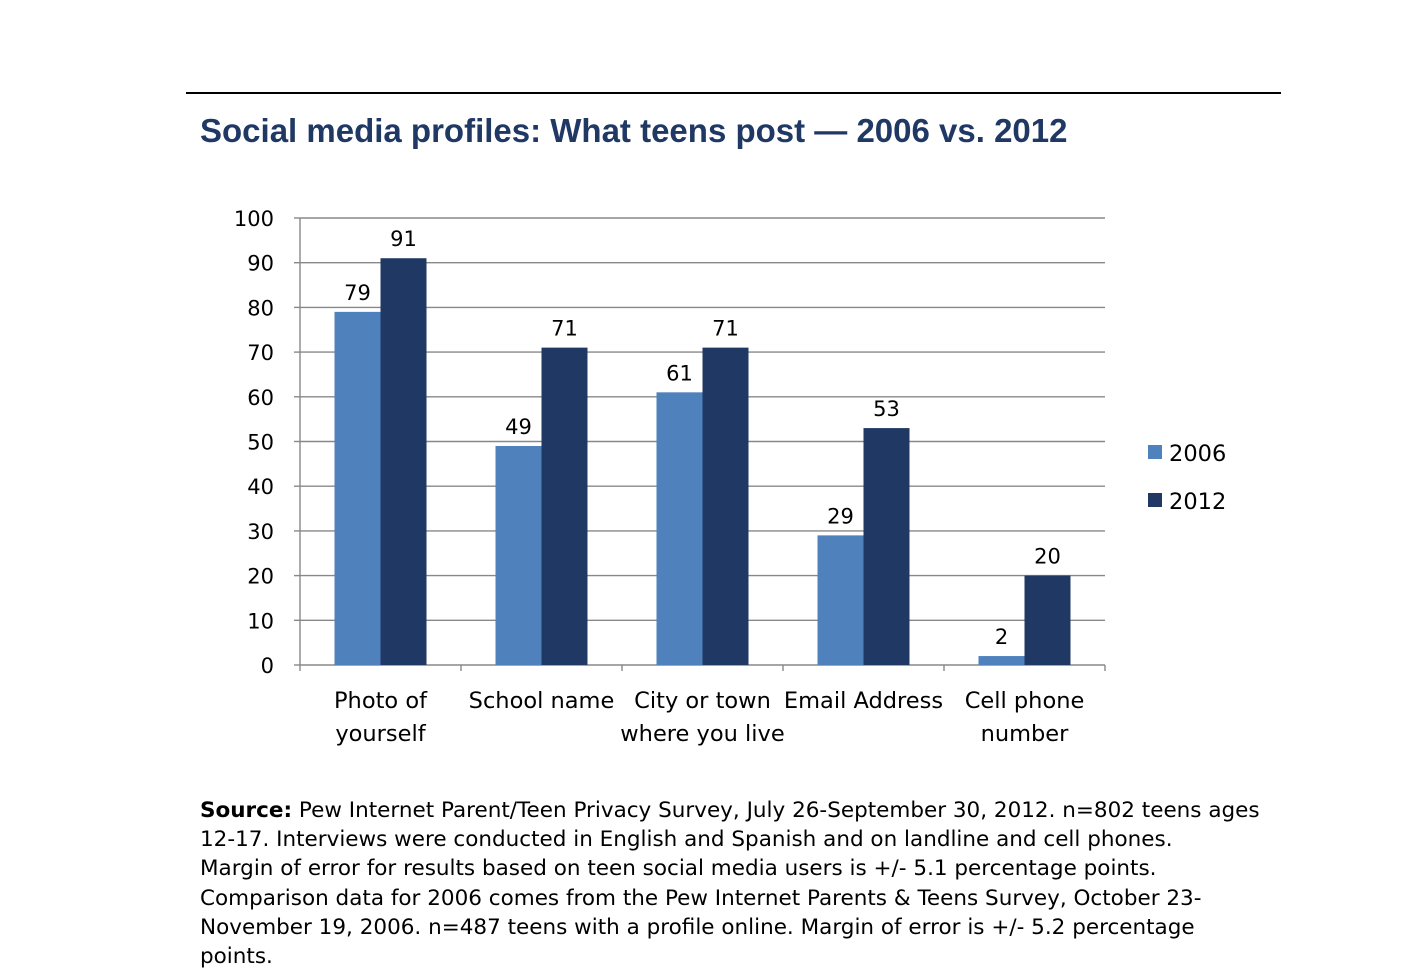  Describe the element at coordinates (381, 701) in the screenshot. I see `x-tick-label: Photo of` at that location.